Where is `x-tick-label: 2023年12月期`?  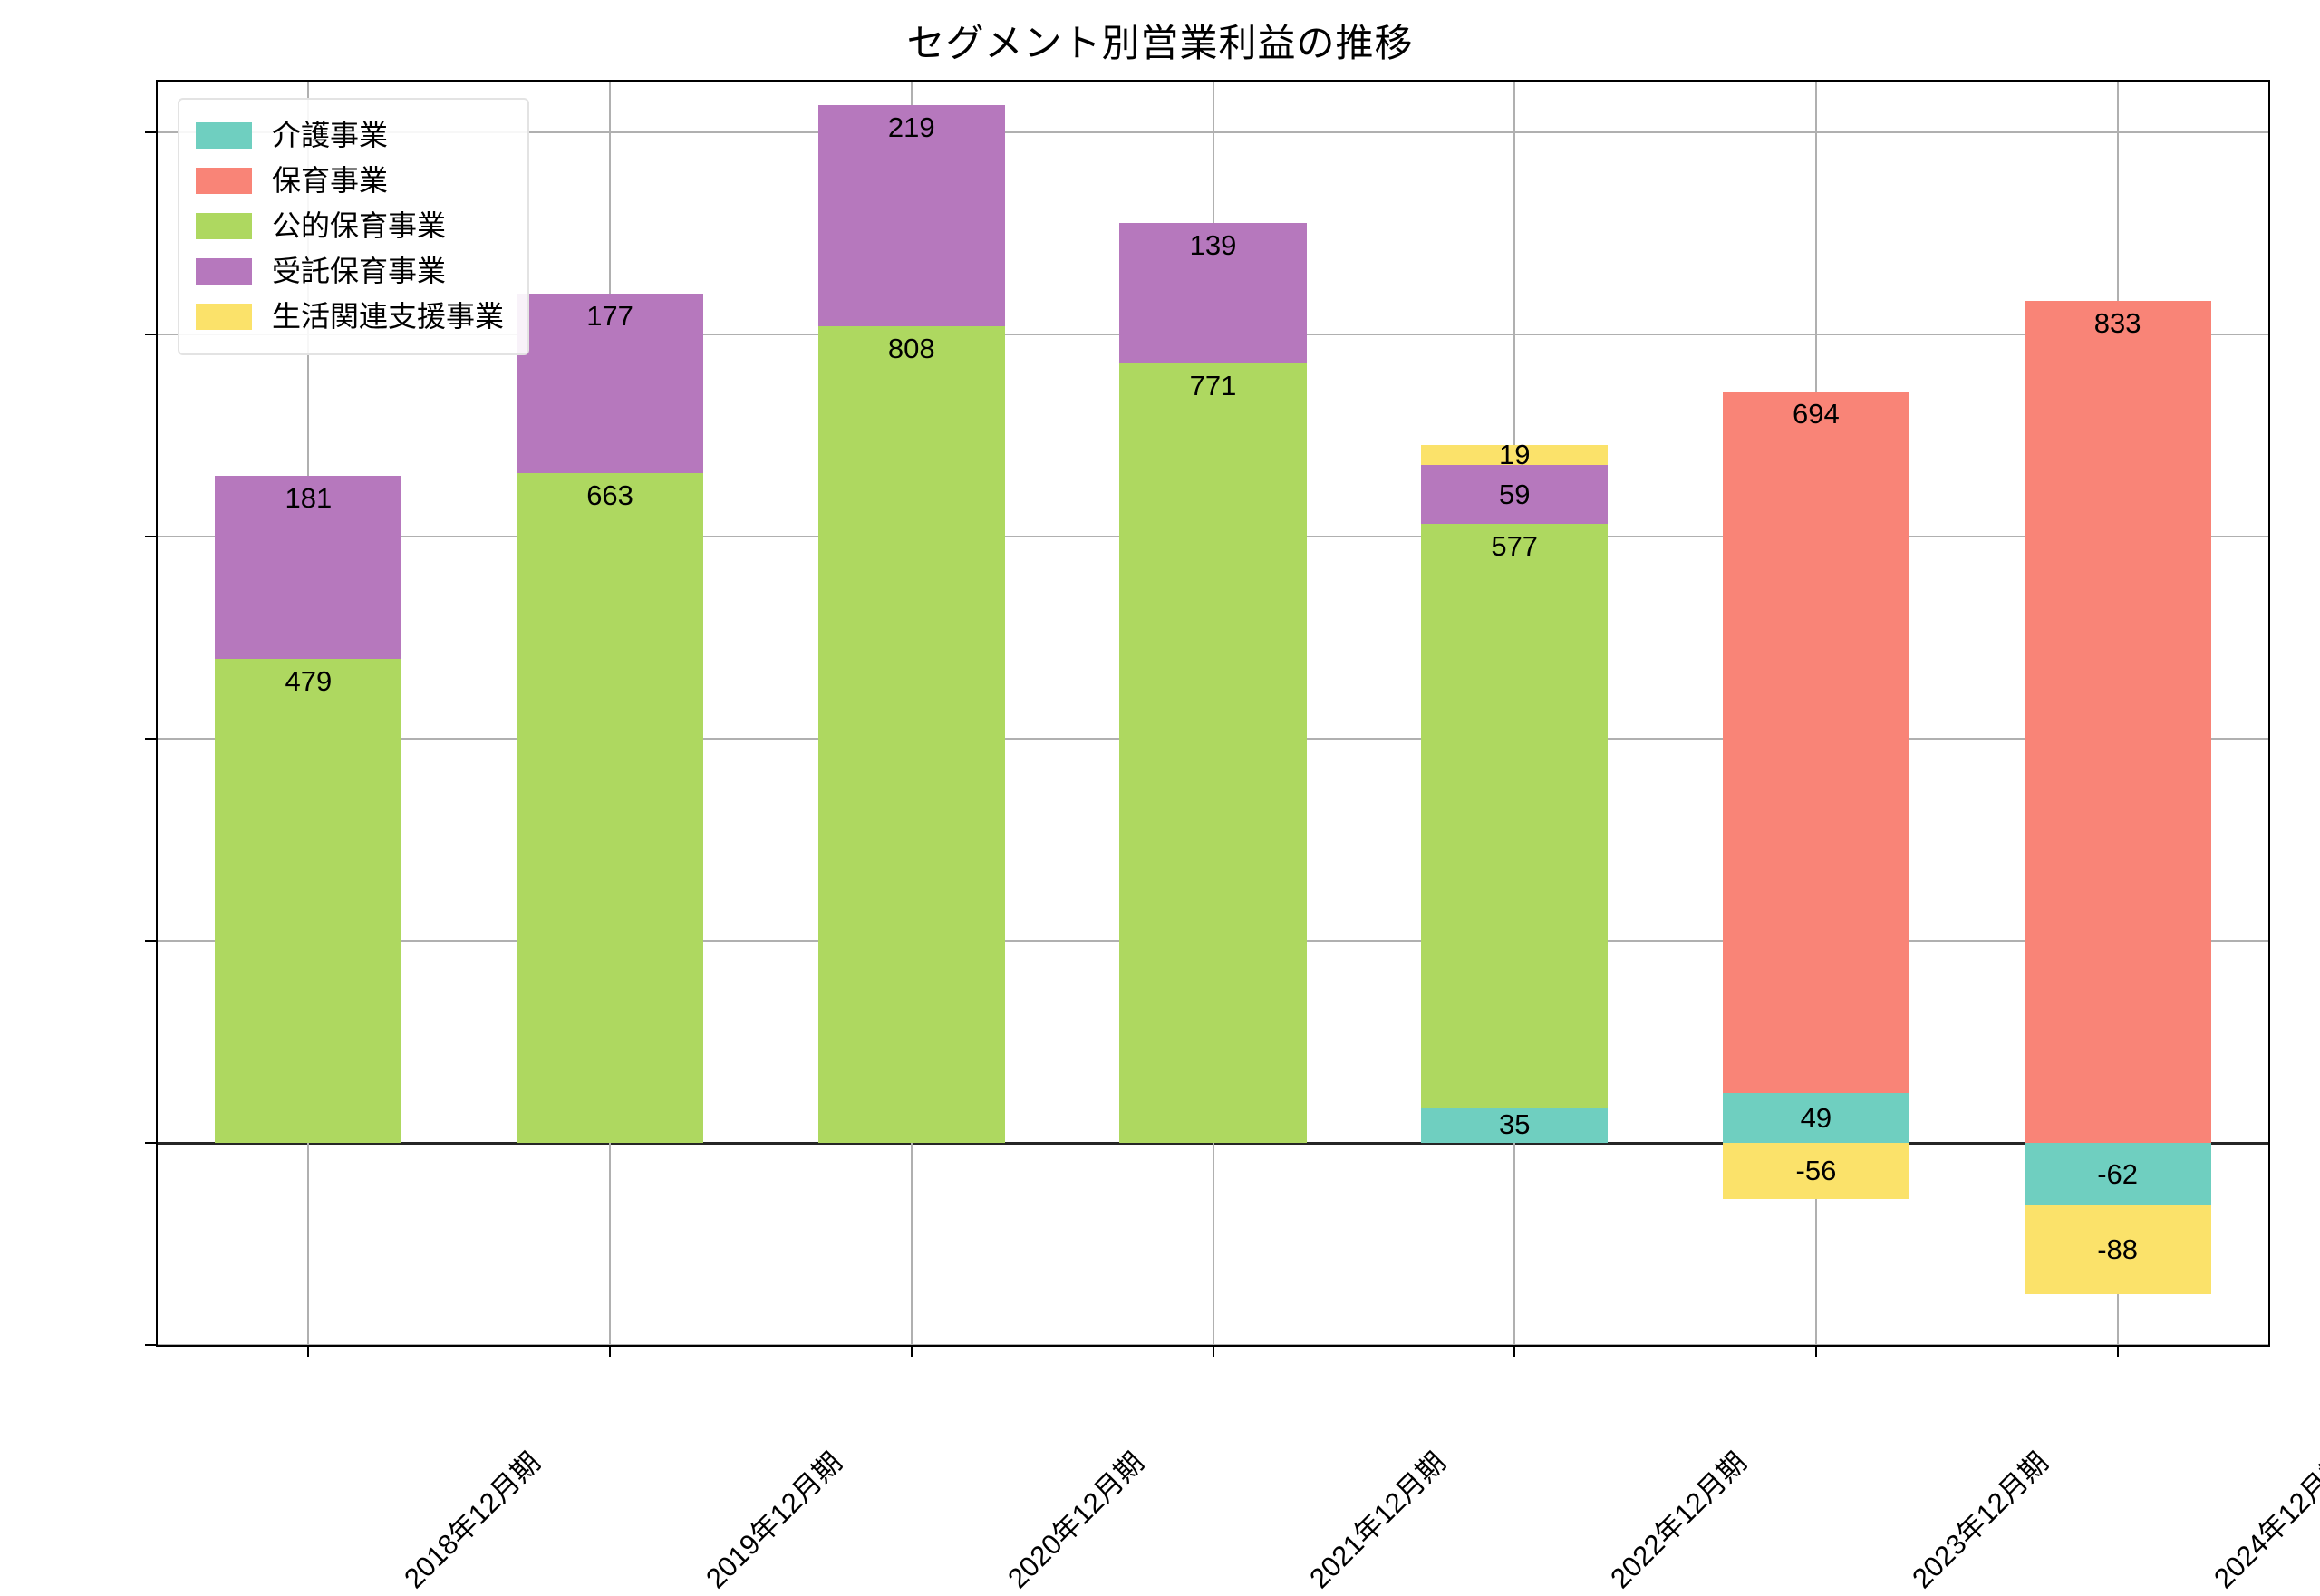
x-tick-label: 2023年12月期 is located at coordinates (1980, 1520).